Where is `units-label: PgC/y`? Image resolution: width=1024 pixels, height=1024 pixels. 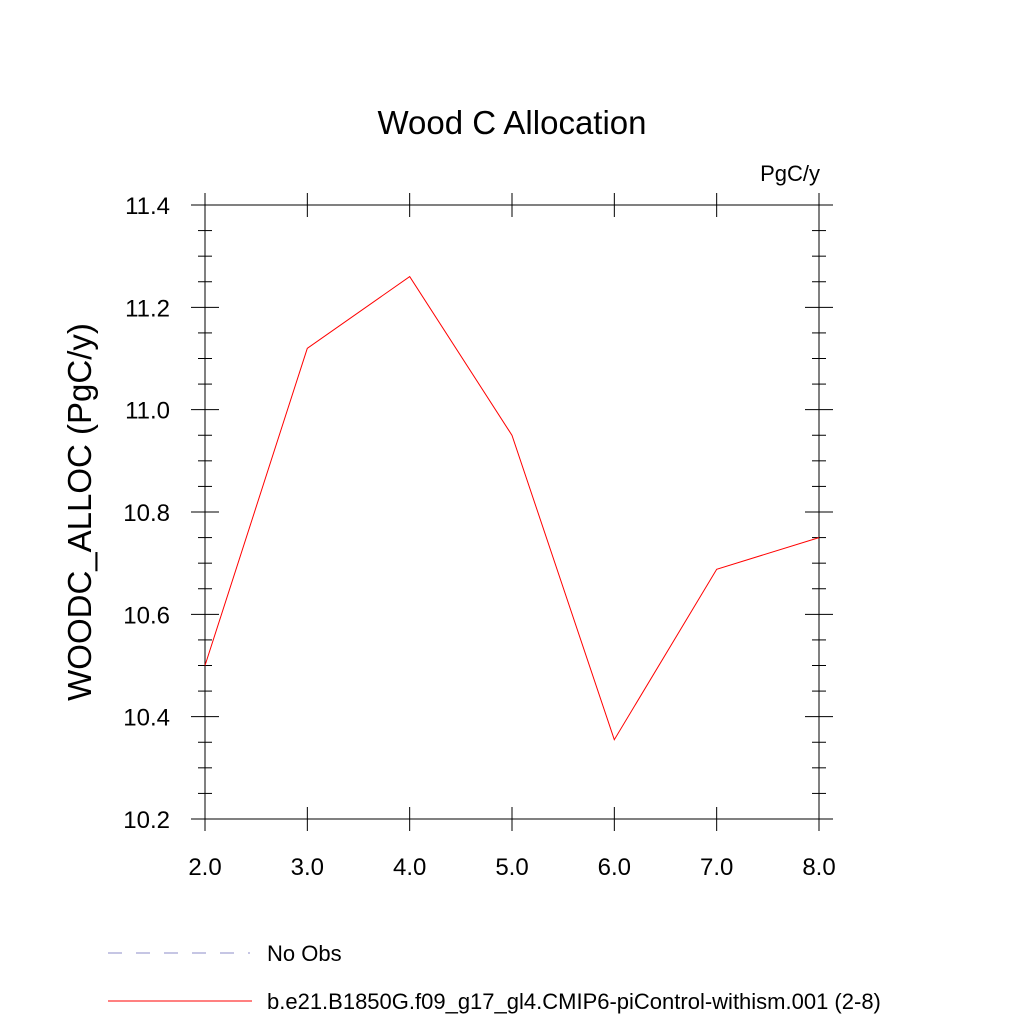 units-label: PgC/y is located at coordinates (790, 173).